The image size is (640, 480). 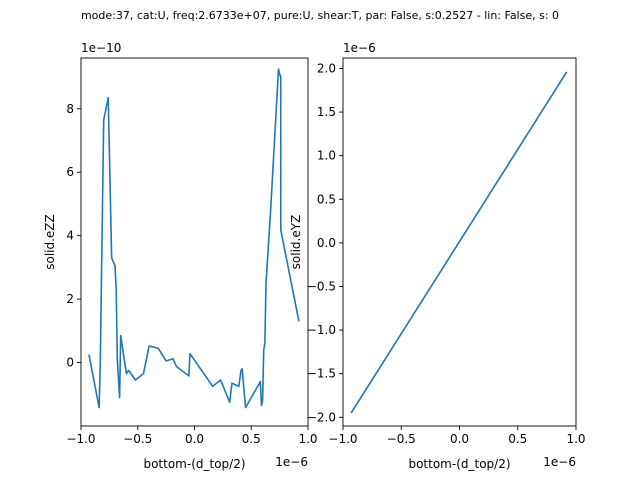 I want to click on left-xtick-label: −0.5, so click(x=137, y=439).